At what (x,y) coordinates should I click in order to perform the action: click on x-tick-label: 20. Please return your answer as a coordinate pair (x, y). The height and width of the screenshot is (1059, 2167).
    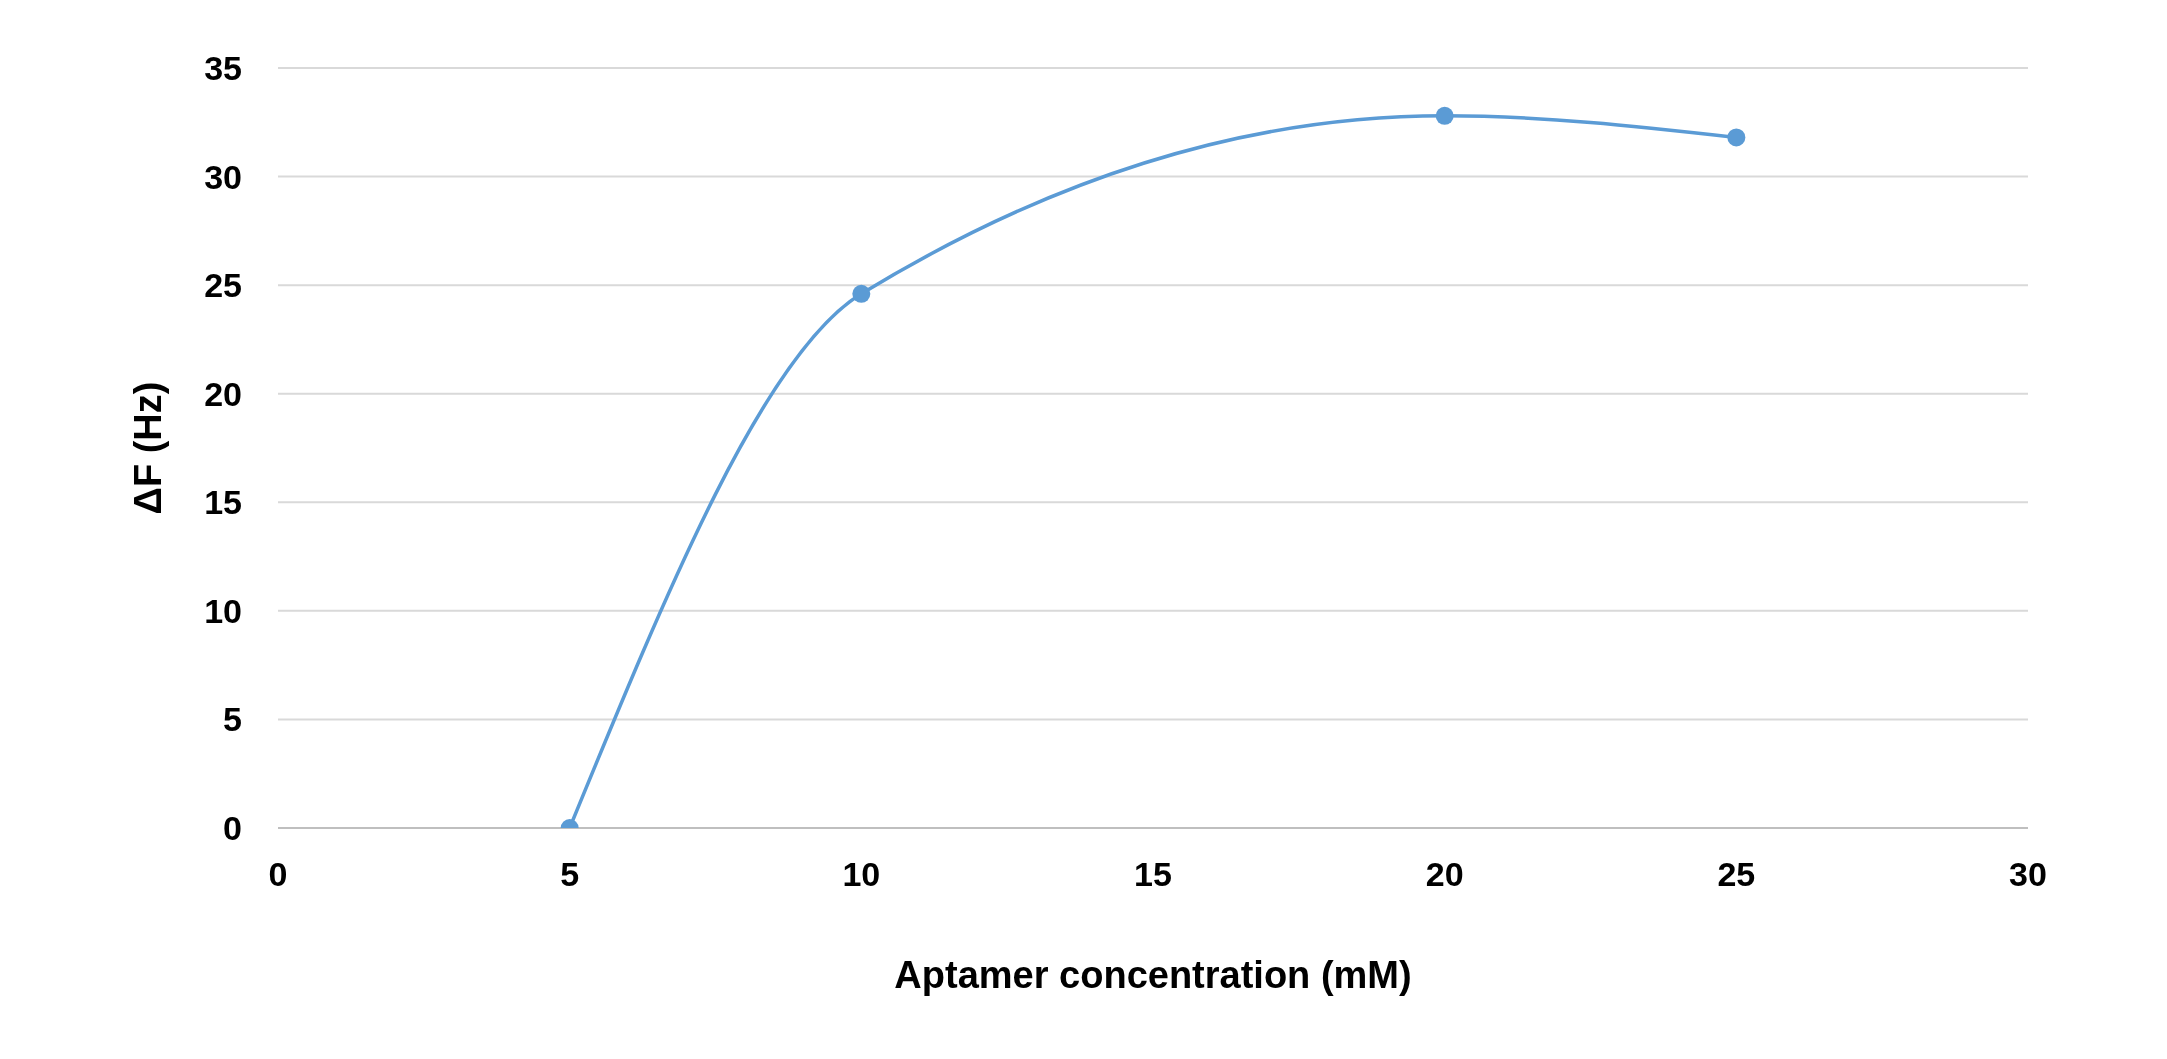
    Looking at the image, I should click on (1444, 874).